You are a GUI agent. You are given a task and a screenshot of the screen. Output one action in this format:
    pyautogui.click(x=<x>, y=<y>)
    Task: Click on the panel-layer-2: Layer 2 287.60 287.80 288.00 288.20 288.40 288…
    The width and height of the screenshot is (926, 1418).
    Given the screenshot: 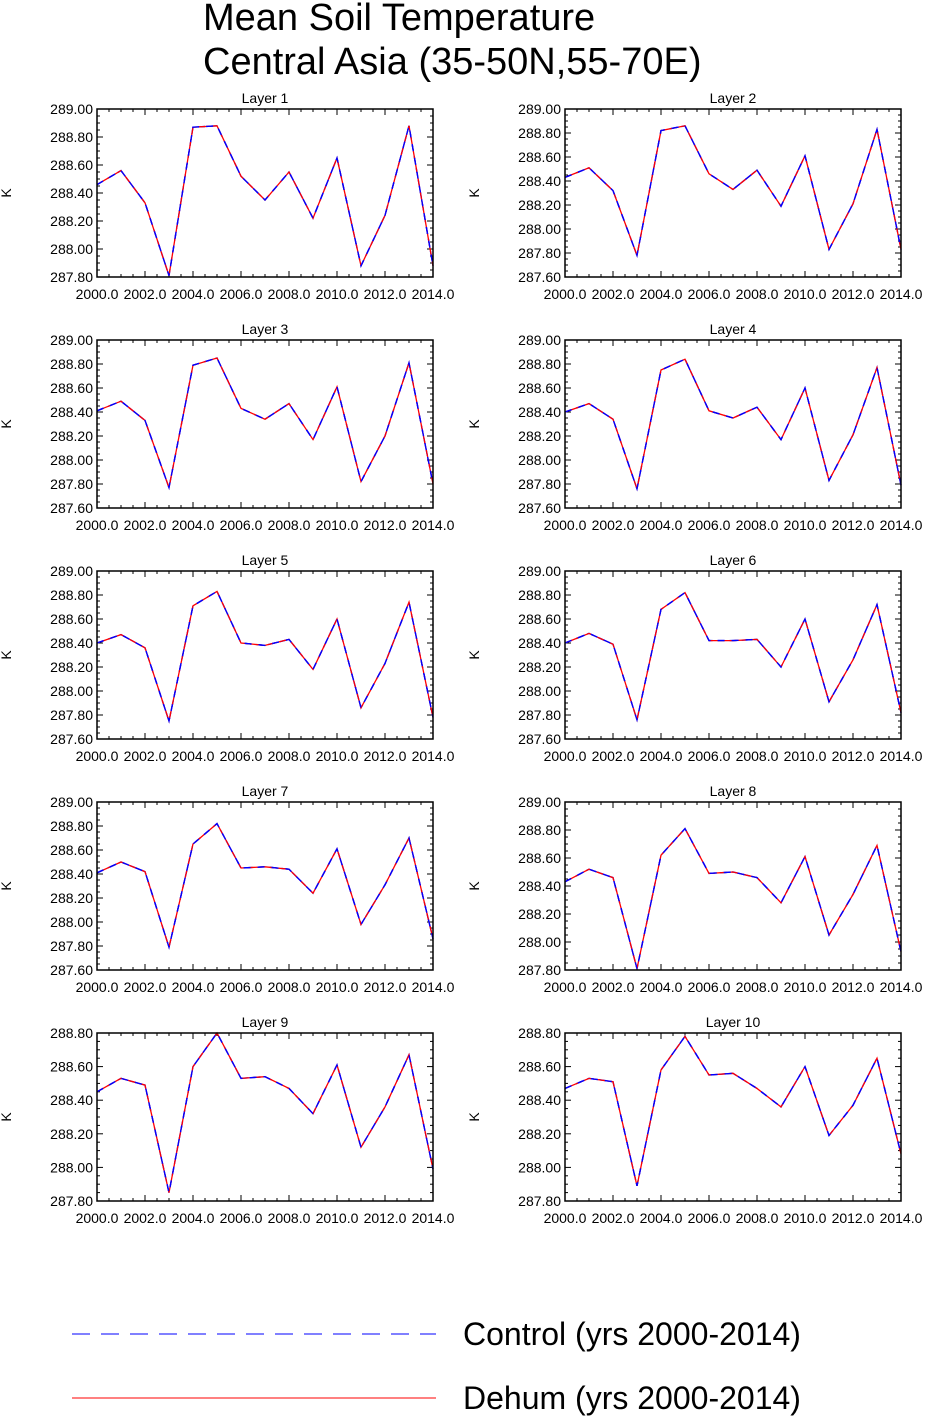 What is the action you would take?
    pyautogui.click(x=694, y=196)
    